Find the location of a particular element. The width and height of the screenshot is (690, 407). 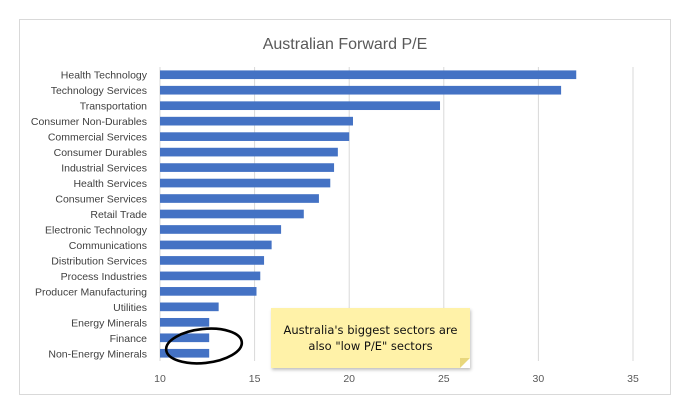

category-label: Health Technology is located at coordinates (104, 76).